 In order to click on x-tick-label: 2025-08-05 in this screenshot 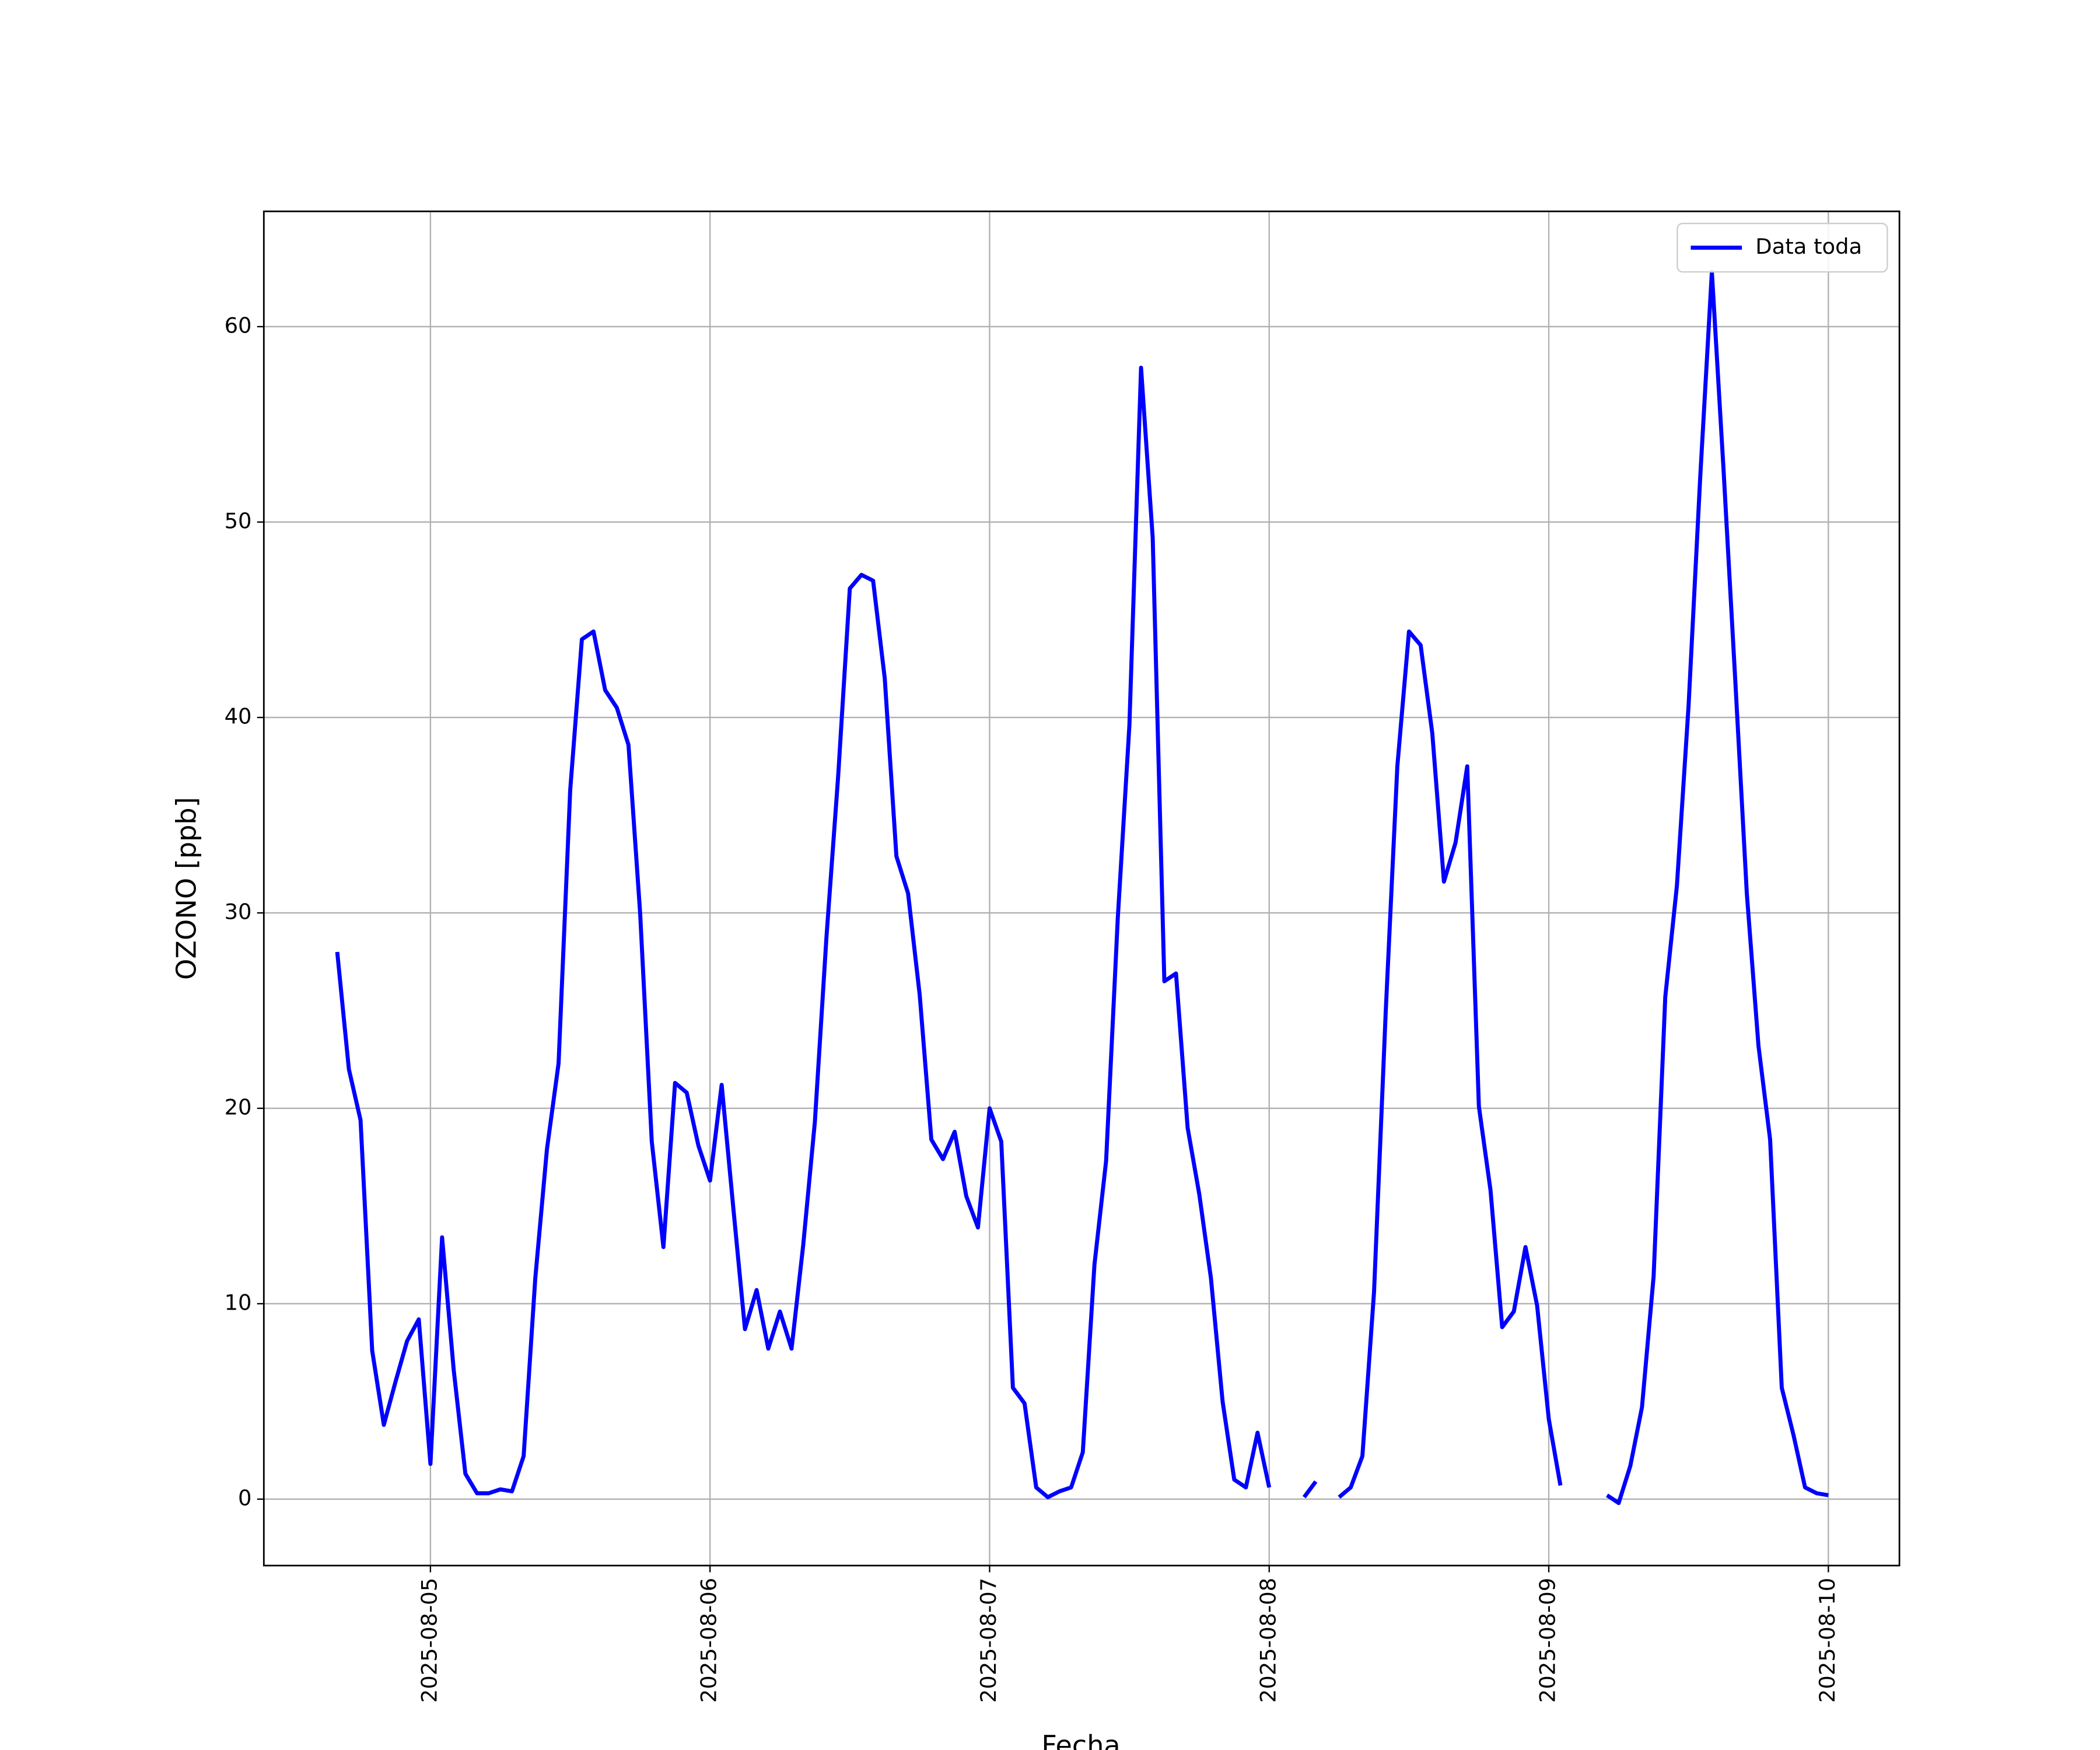, I will do `click(429, 1640)`.